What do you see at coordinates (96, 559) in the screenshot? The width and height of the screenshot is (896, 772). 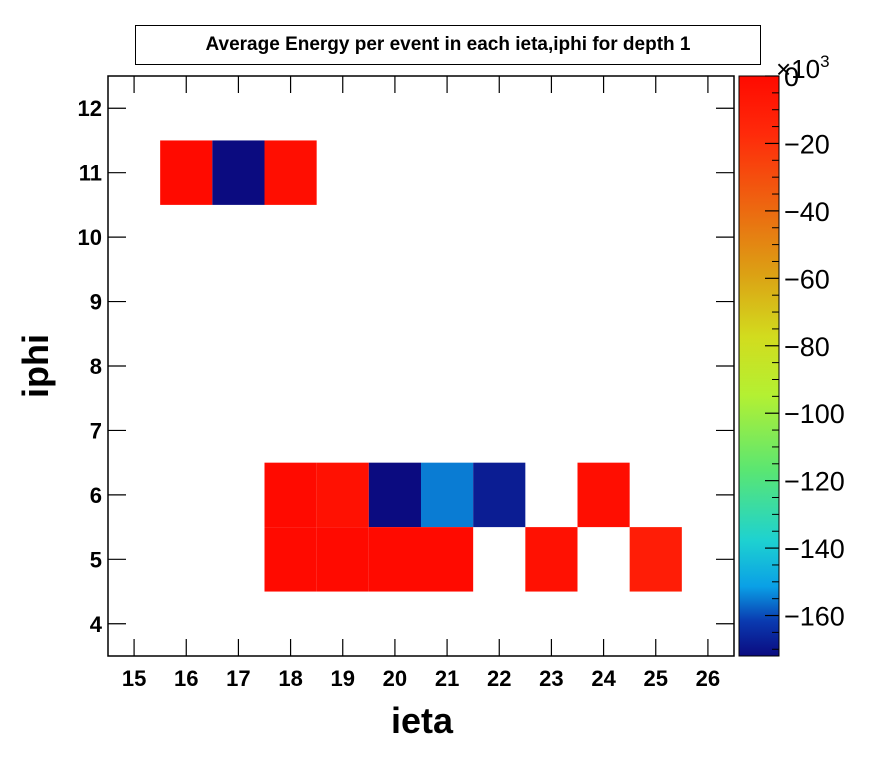 I see `y-tick-label: 5` at bounding box center [96, 559].